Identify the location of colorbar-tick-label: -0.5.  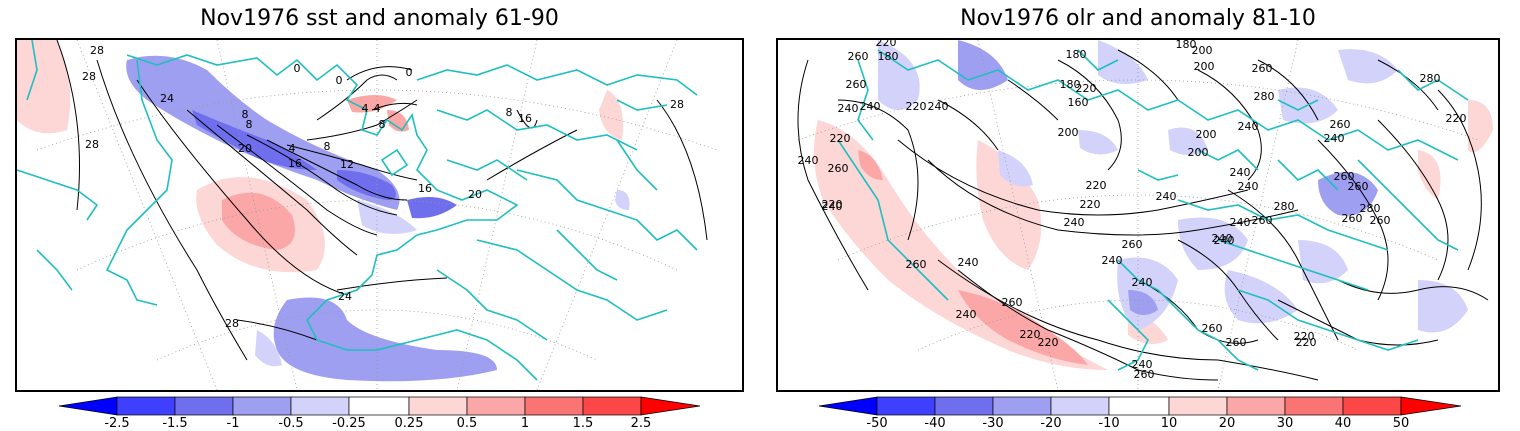
(291, 423).